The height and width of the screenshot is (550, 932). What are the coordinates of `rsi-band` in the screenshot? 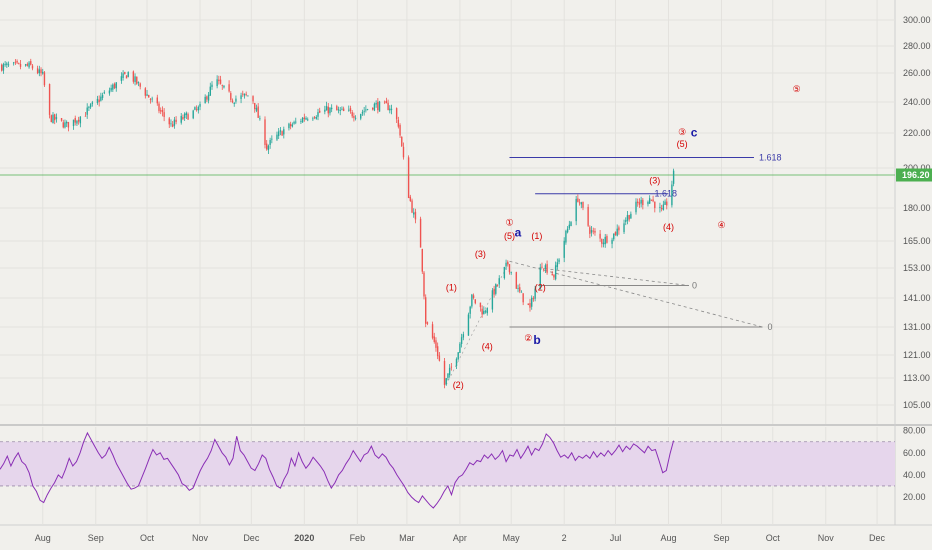 It's located at (447, 464).